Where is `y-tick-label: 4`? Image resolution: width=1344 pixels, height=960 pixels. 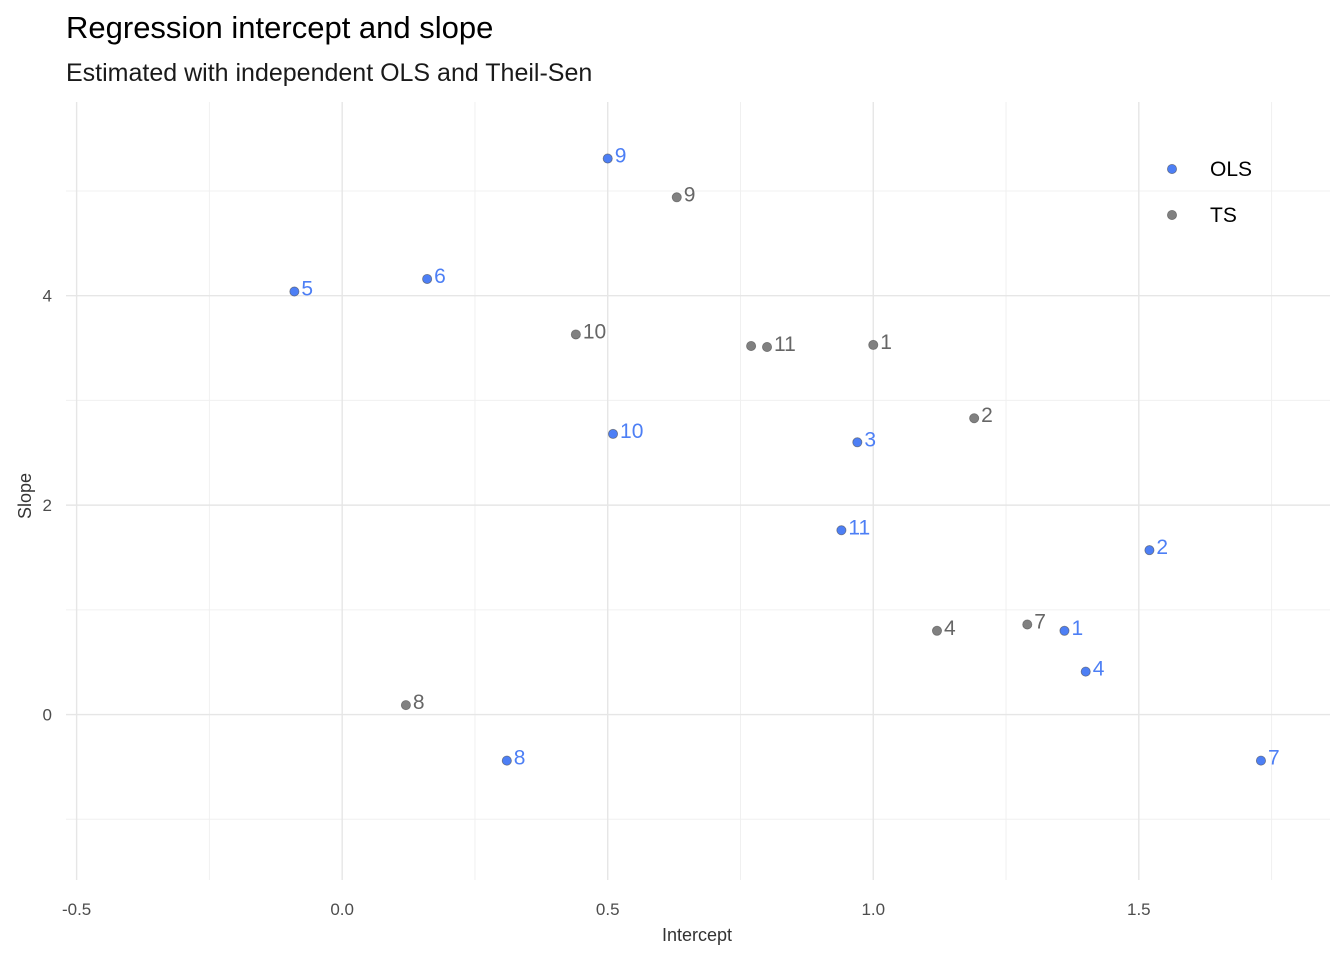
y-tick-label: 4 is located at coordinates (47, 296).